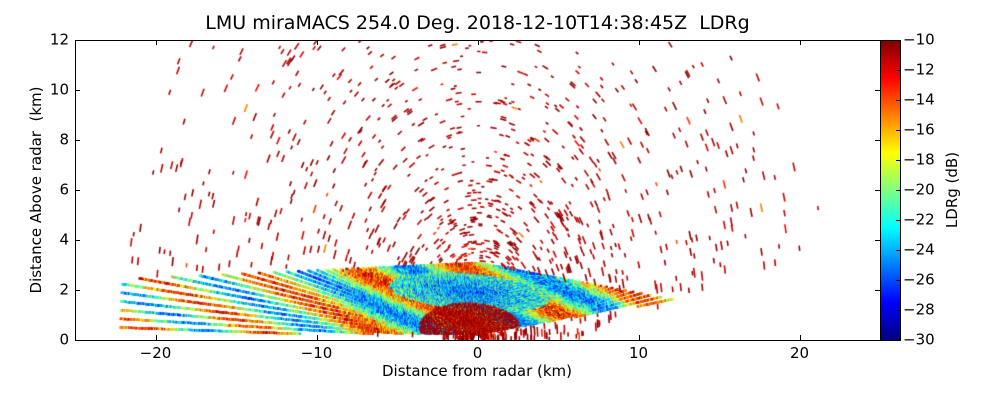  What do you see at coordinates (59, 39) in the screenshot?
I see `y-tick-label: 12` at bounding box center [59, 39].